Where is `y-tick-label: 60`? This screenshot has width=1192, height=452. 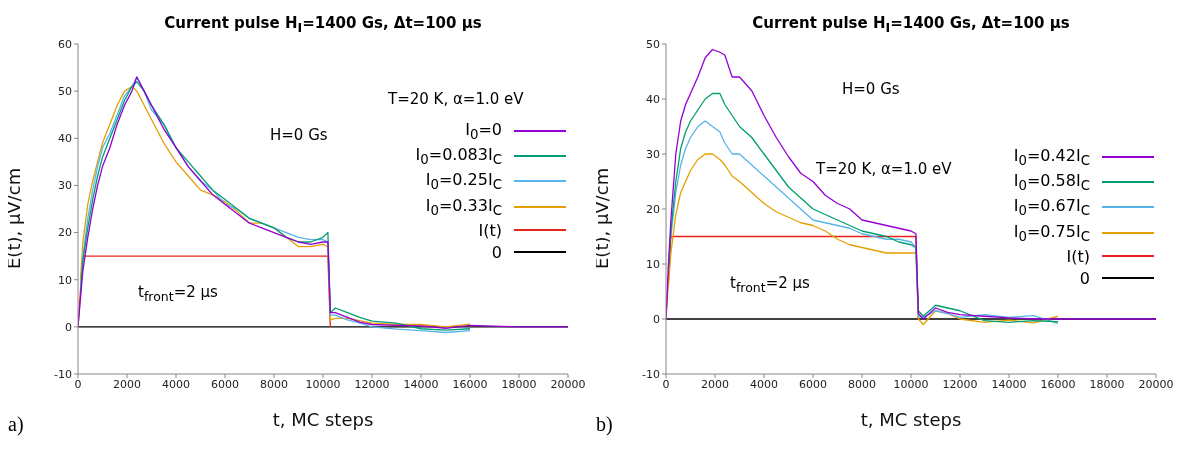 y-tick-label: 60 is located at coordinates (65, 44).